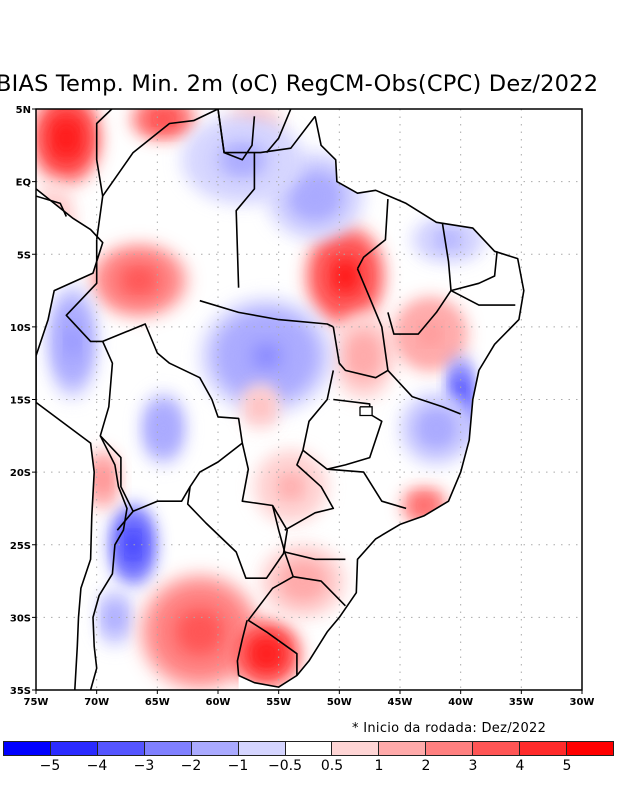  I want to click on y-tick-label: 20S, so click(20, 473).